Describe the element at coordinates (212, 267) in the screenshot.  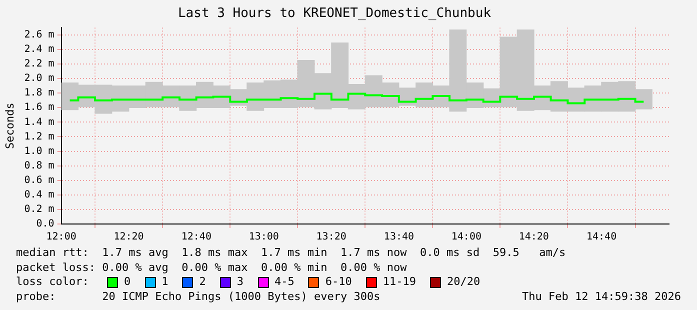
I see `text: packet loss: 0.00 % avg 0.00 % max 0.00 % min 0.00 % now` at that location.